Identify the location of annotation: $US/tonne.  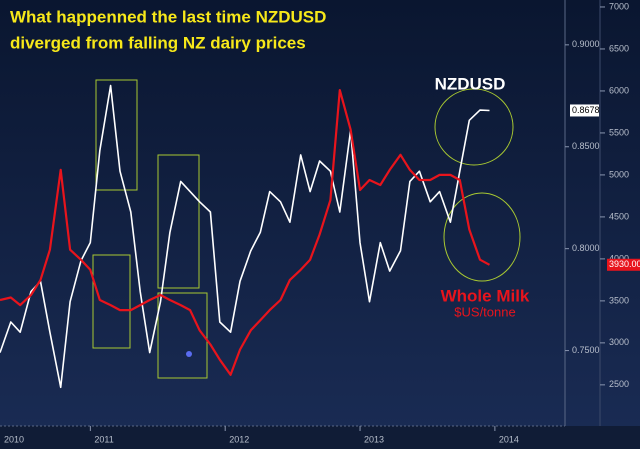
(484, 311).